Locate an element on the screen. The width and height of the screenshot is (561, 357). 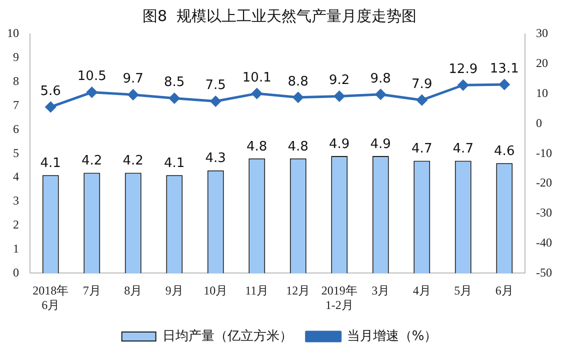
y2-tick-label: -50 is located at coordinates (544, 272).